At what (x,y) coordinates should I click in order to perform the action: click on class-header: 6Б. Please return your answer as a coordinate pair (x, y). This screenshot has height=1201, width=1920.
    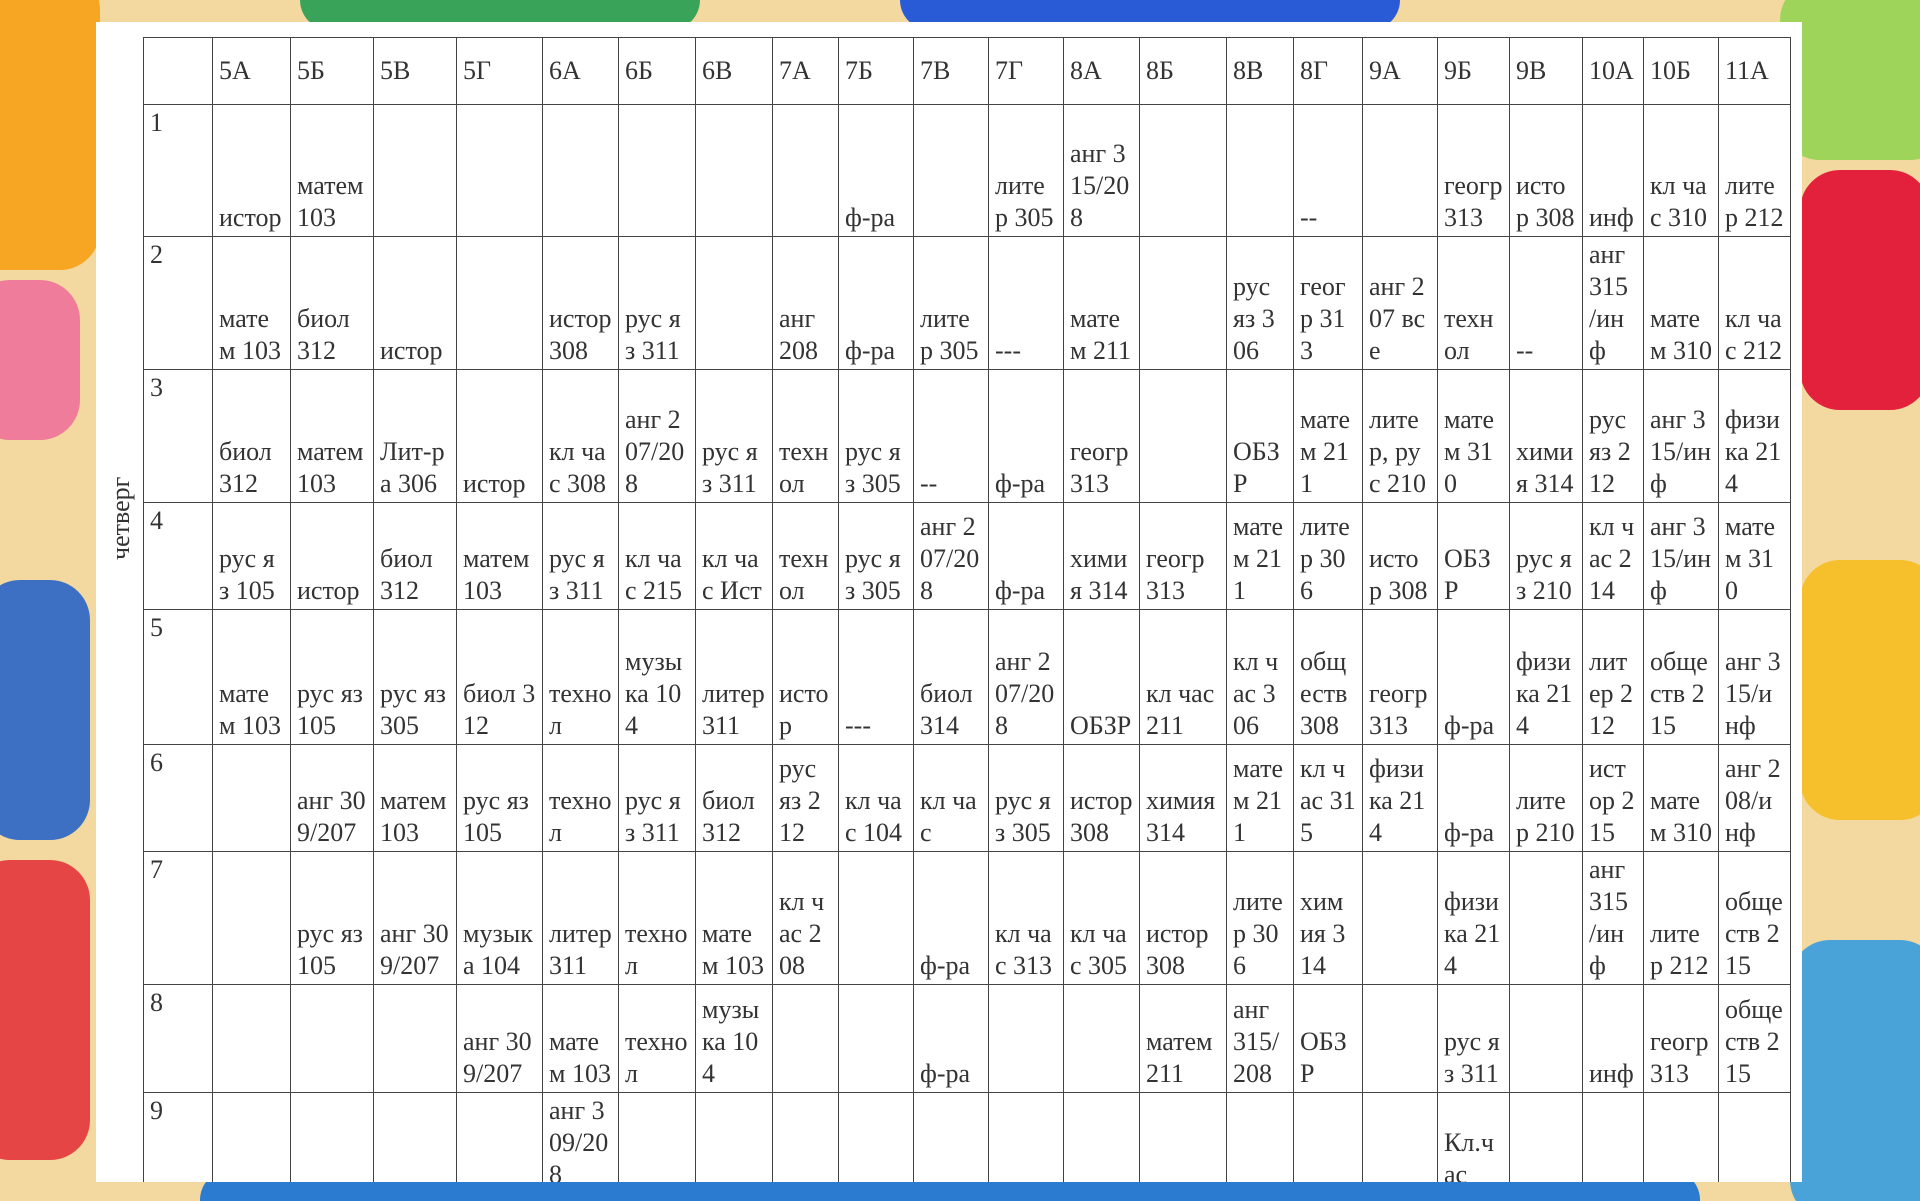
    Looking at the image, I should click on (657, 71).